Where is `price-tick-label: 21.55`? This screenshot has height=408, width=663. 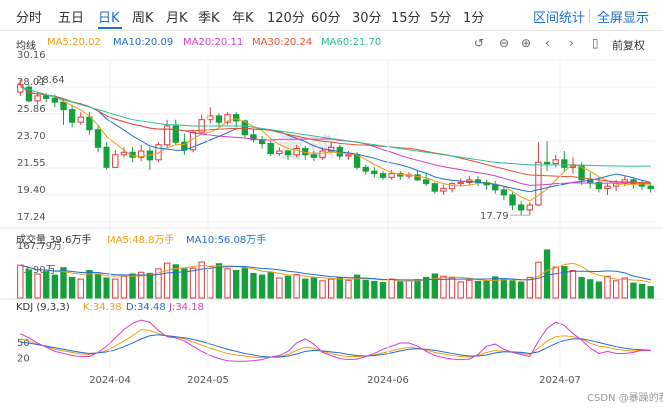 price-tick-label: 21.55 is located at coordinates (31, 163).